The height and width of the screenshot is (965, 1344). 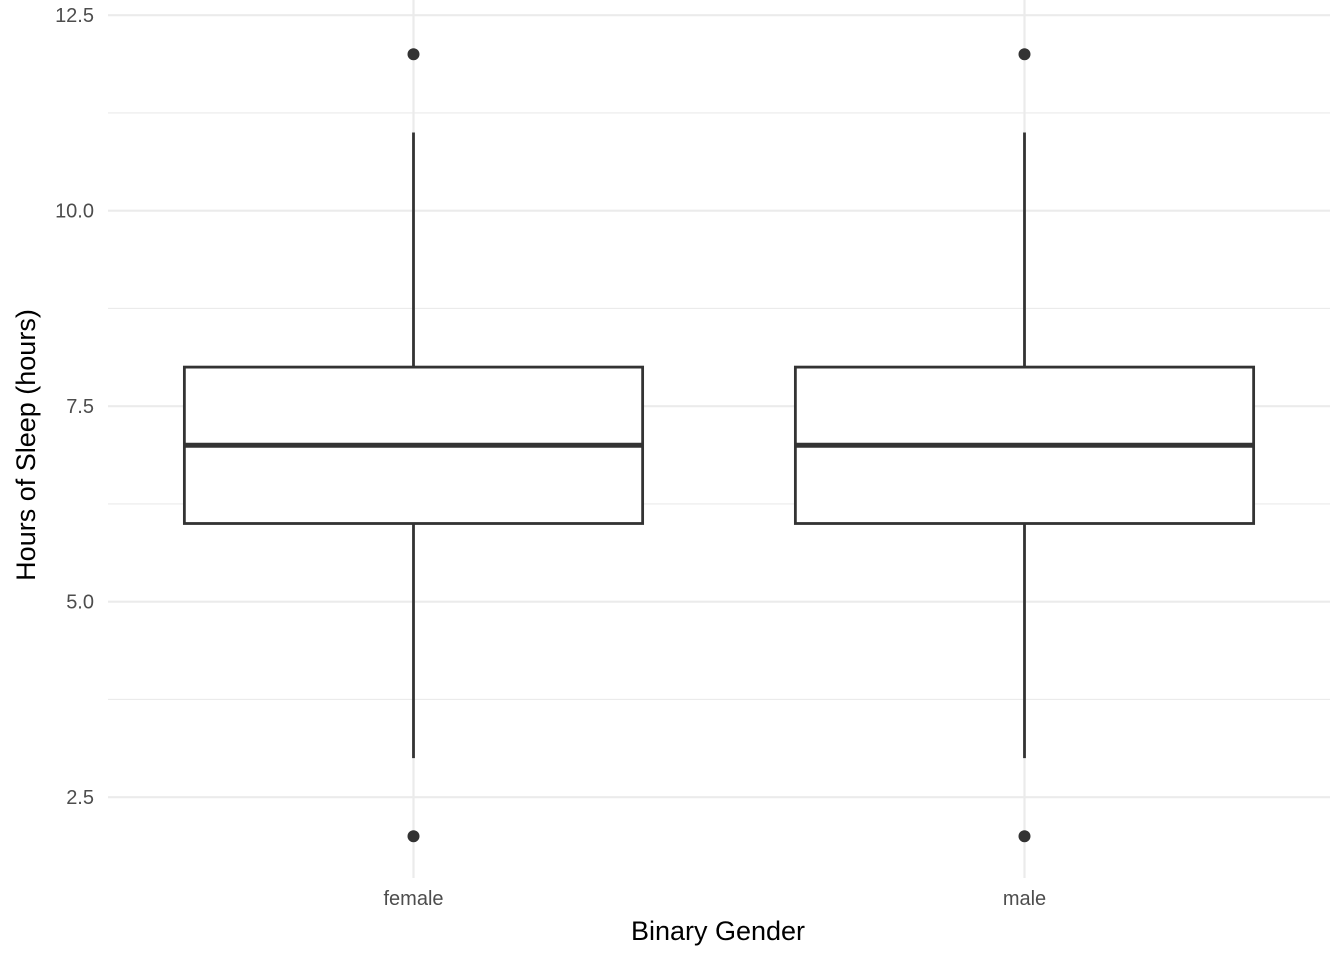 I want to click on y-tick-label: 7.5, so click(x=80, y=407).